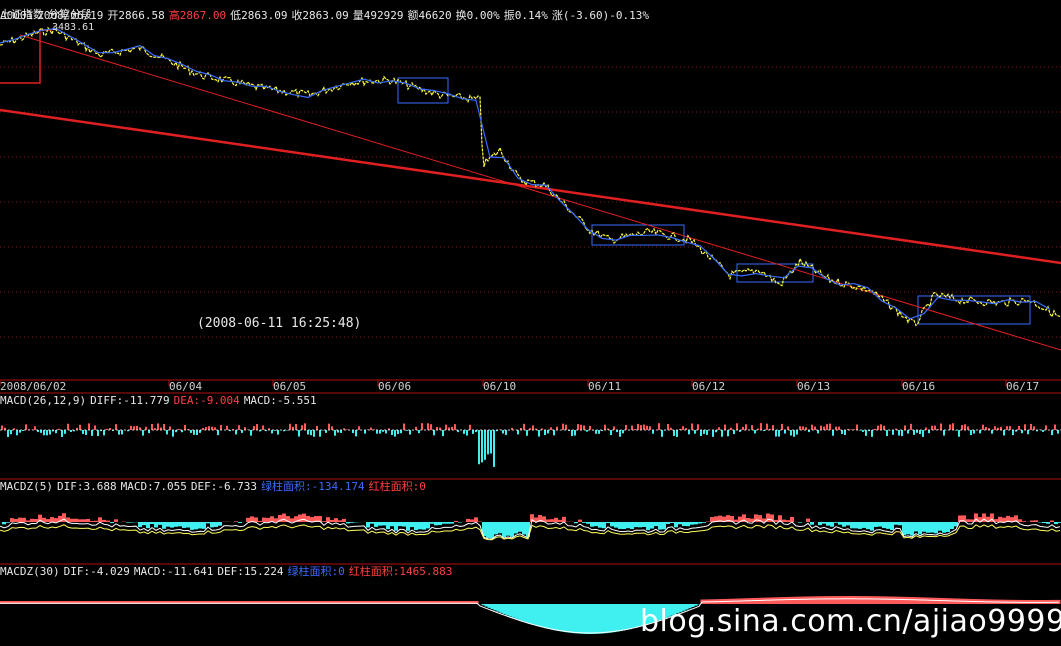 The image size is (1061, 646). I want to click on time-label: 2008/06/02, so click(33, 386).